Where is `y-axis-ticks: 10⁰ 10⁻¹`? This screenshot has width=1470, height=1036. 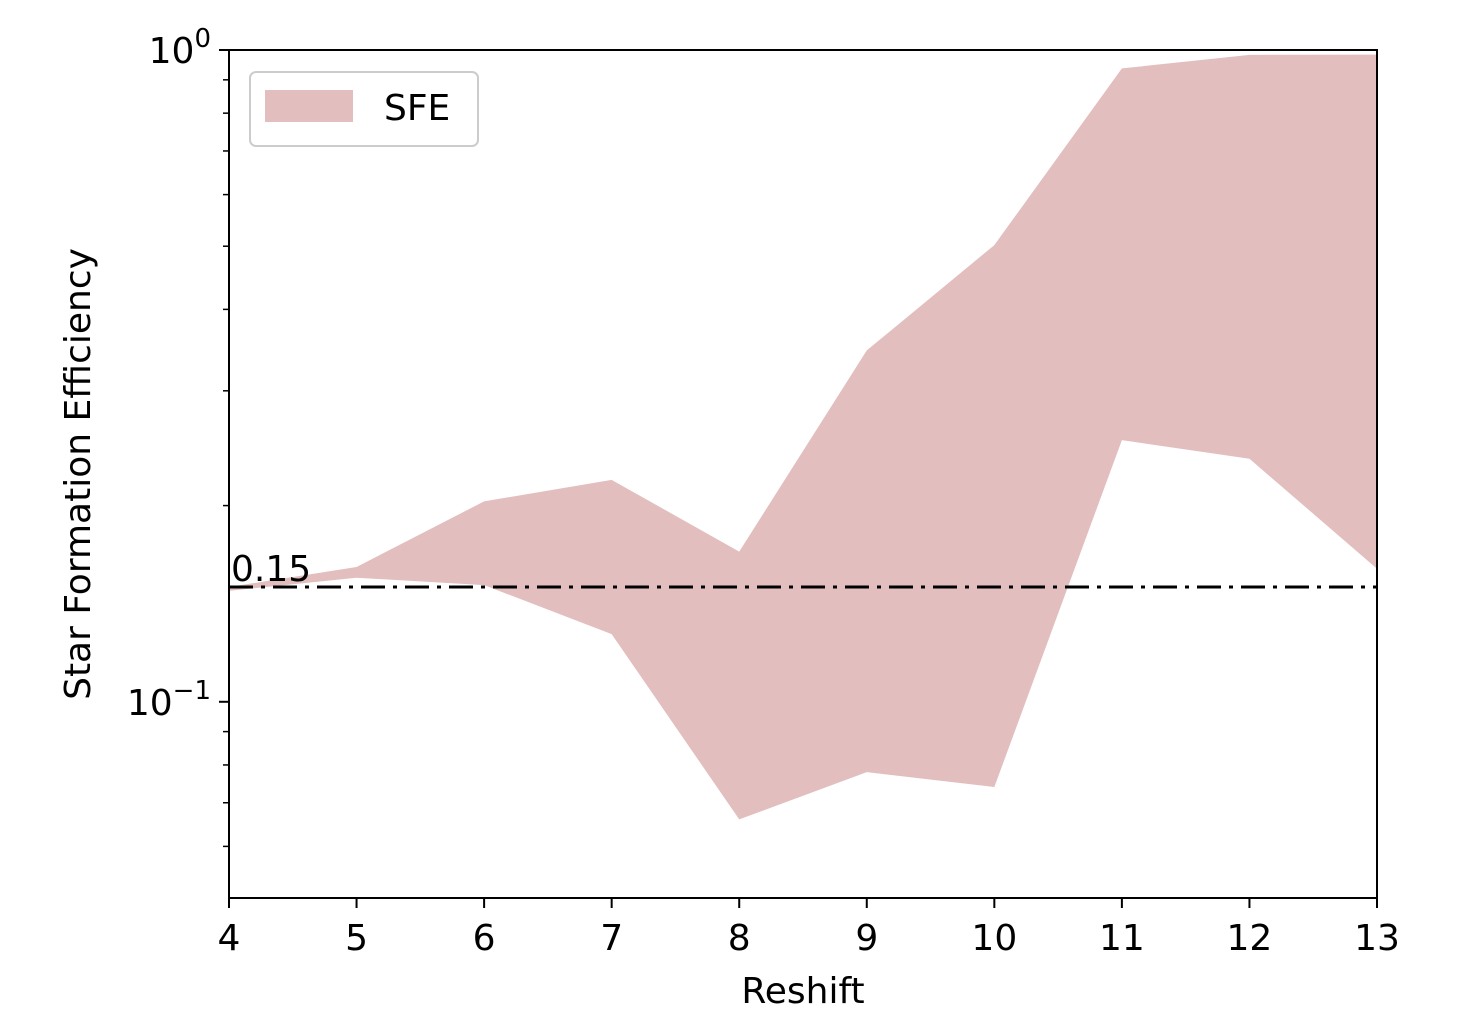 y-axis-ticks: 10⁰ 10⁻¹ is located at coordinates (178, 436).